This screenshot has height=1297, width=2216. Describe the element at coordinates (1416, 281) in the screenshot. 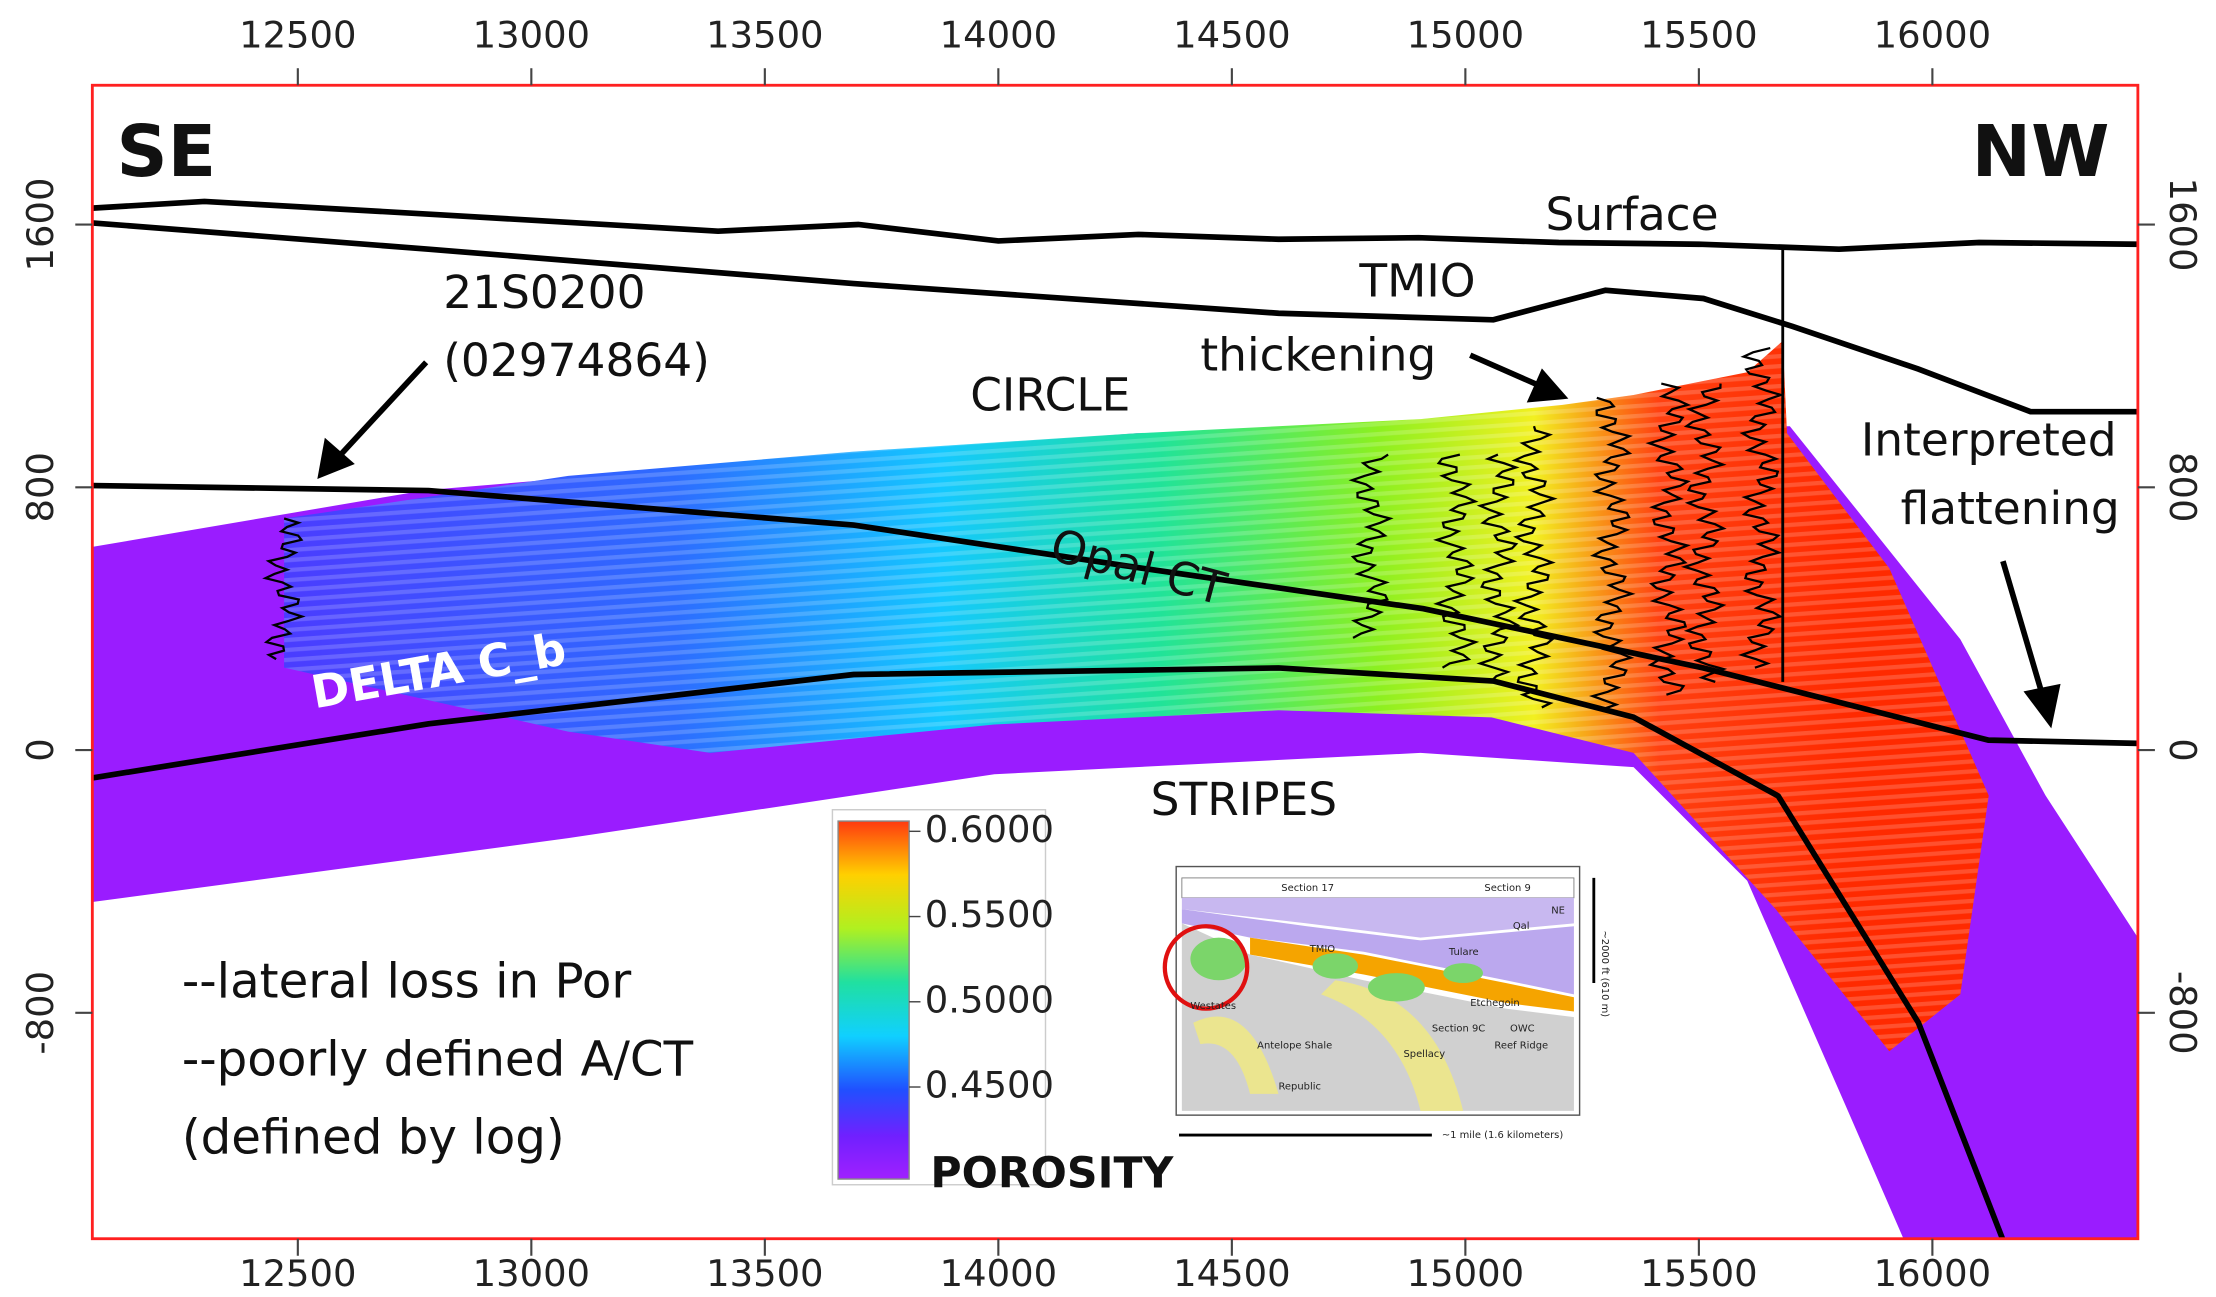

I see `horizon-label: TMIO` at that location.